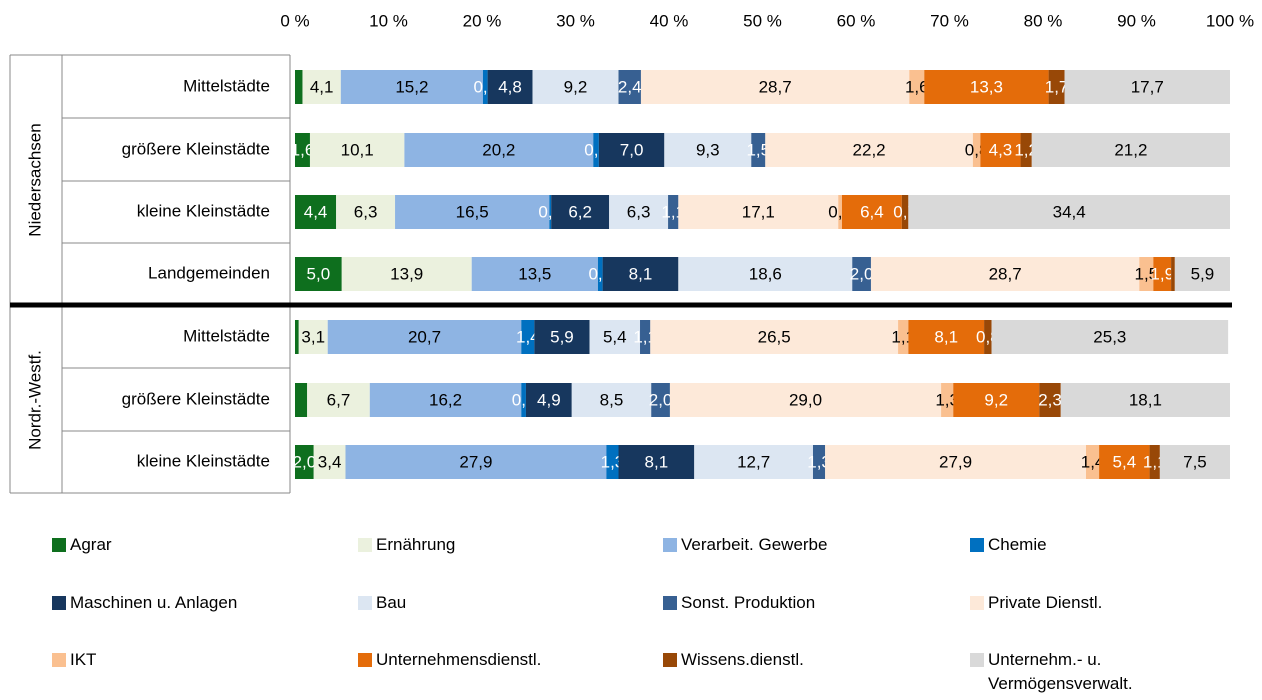 The width and height of the screenshot is (1262, 700). I want to click on data-label: 1,5, so click(758, 149).